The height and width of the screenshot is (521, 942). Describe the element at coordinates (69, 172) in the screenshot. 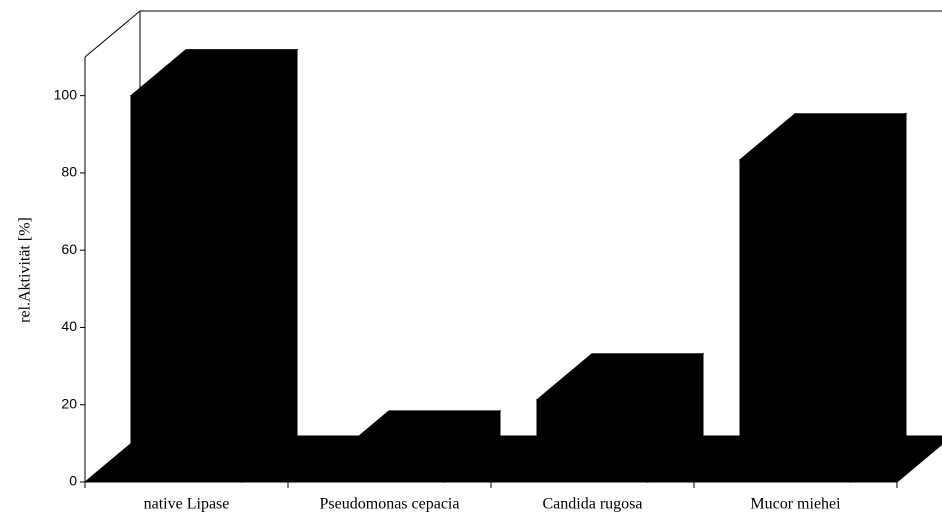

I see `y-tick-label: 80` at that location.